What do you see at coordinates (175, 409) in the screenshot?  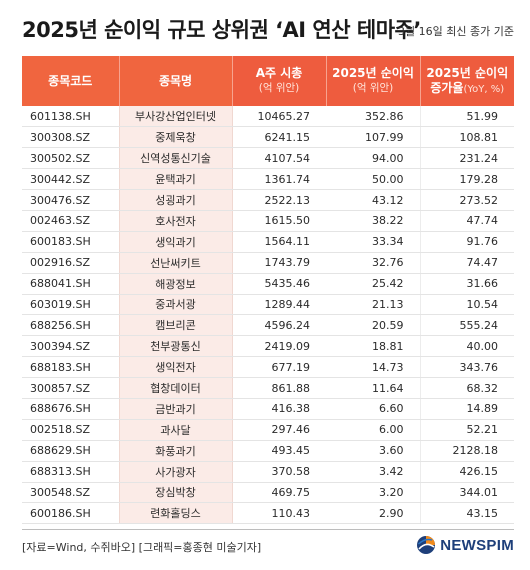 I see `stock-name-cell: 금반과기` at bounding box center [175, 409].